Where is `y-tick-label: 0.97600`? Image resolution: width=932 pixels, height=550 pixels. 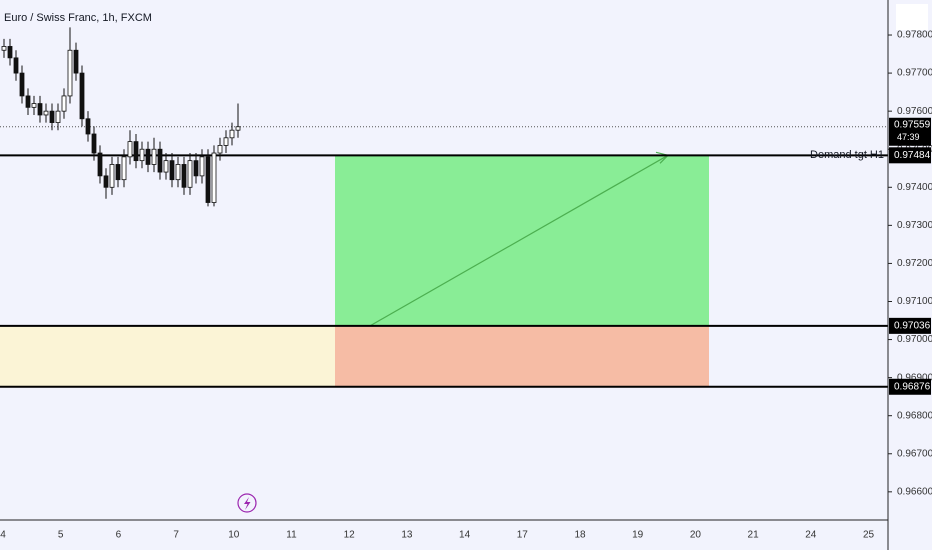 y-tick-label: 0.97600 is located at coordinates (914, 111).